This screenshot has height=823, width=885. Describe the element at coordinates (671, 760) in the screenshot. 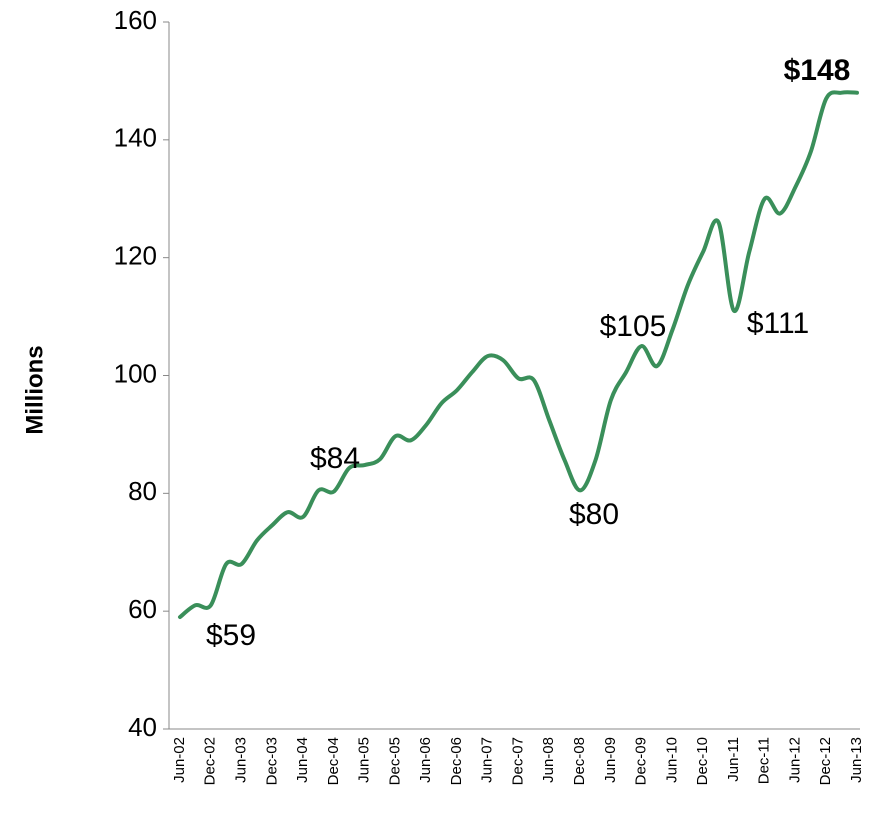

I see `x-tick-label: Jun-10` at that location.